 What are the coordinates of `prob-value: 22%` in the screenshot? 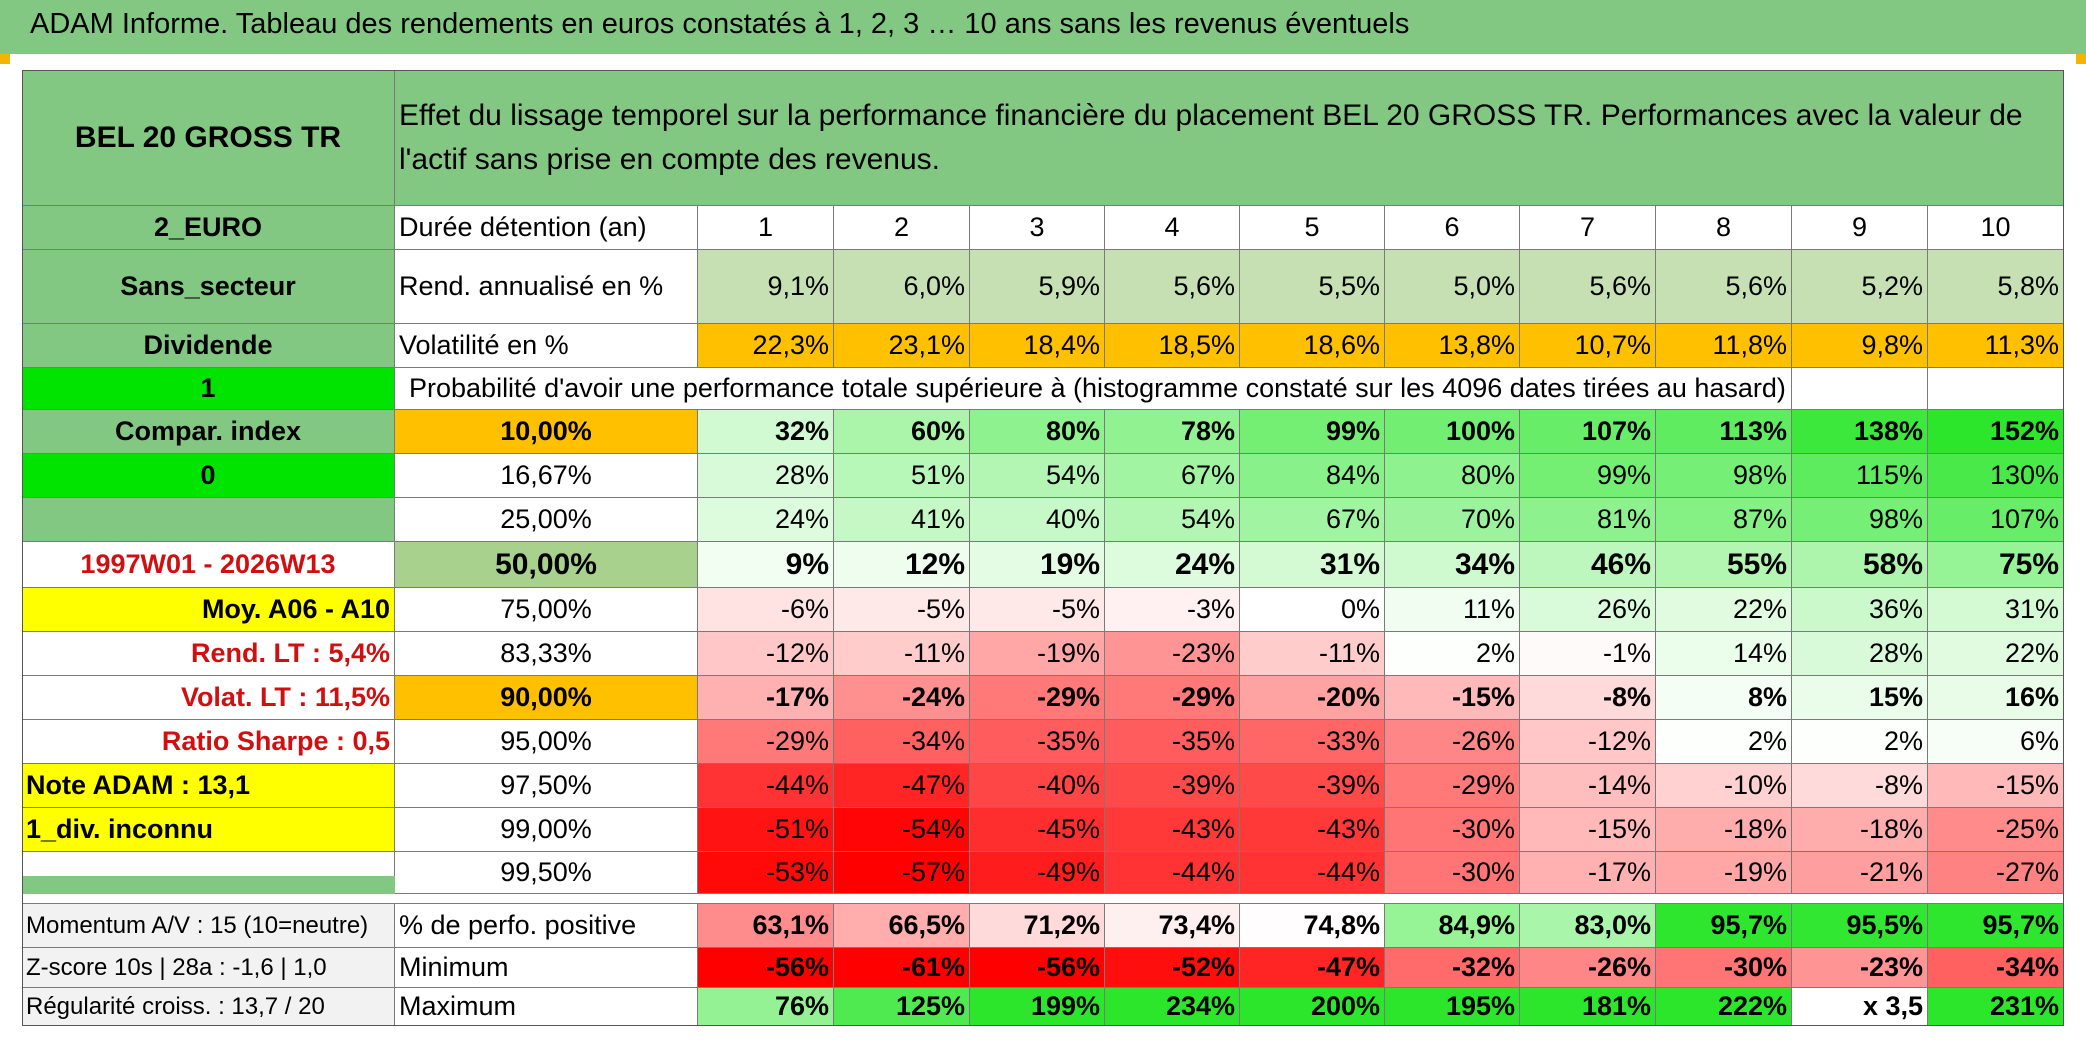 It's located at (1724, 610).